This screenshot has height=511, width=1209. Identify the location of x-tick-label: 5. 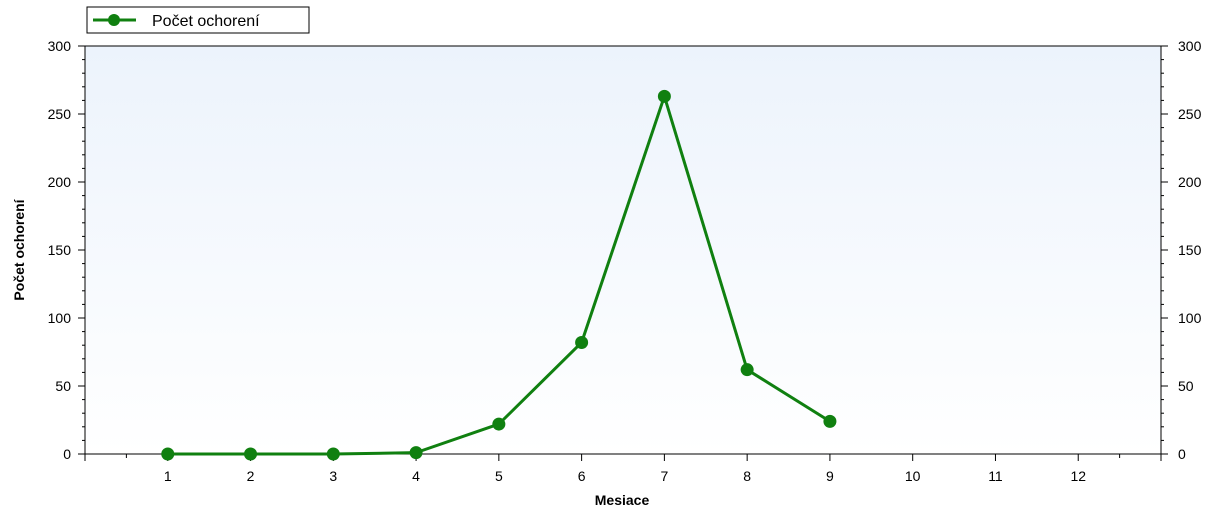
(499, 476).